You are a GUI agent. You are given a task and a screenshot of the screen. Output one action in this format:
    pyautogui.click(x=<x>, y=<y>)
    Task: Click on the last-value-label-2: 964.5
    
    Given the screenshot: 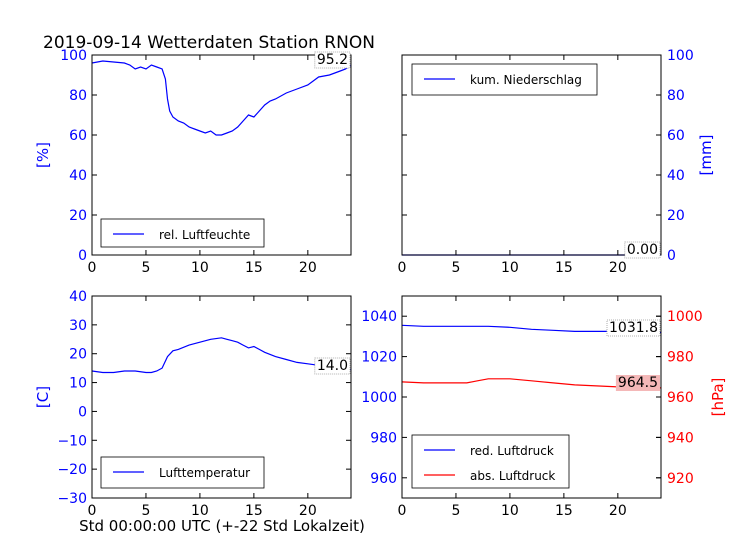 What is the action you would take?
    pyautogui.click(x=638, y=383)
    